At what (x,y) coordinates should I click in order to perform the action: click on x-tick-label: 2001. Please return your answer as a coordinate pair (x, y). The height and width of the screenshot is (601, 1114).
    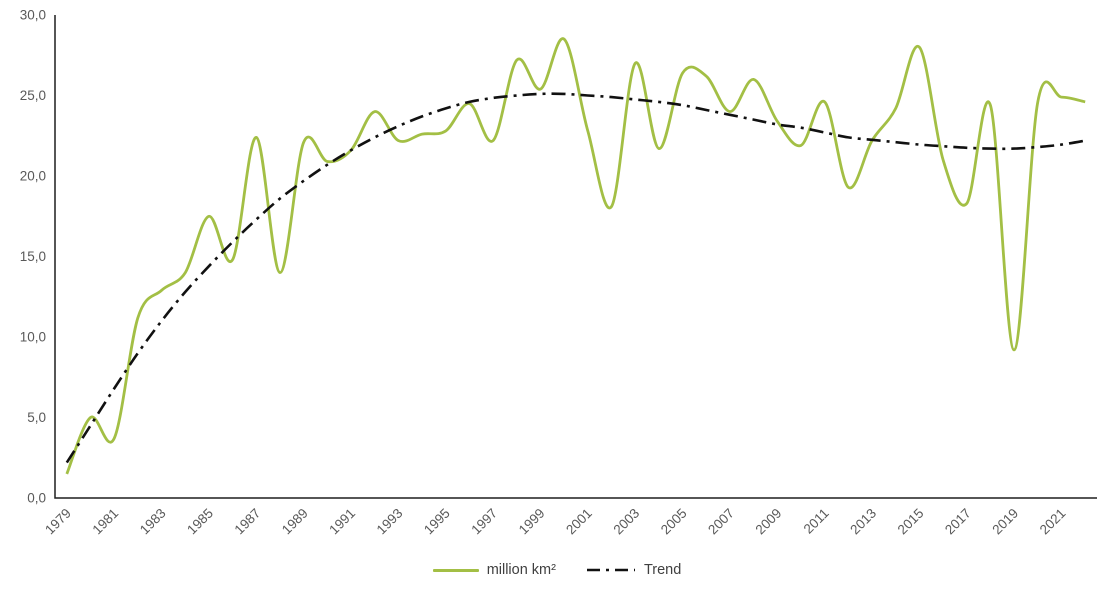
    Looking at the image, I should click on (579, 522).